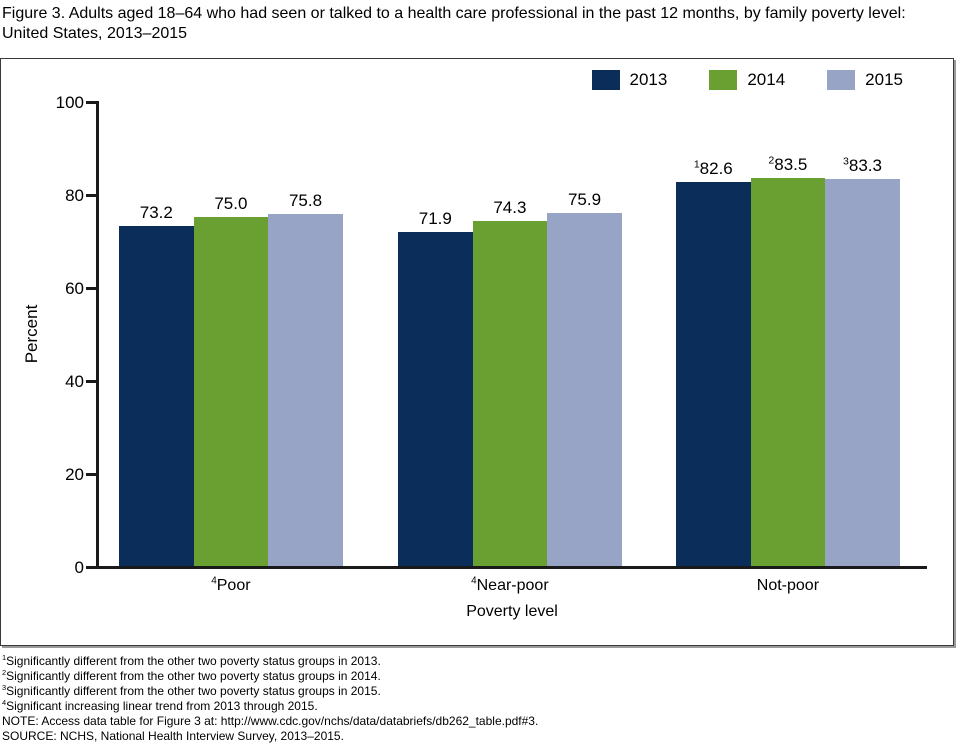 Image resolution: width=960 pixels, height=754 pixels. Describe the element at coordinates (510, 207) in the screenshot. I see `bar-value-label: 74.3` at that location.